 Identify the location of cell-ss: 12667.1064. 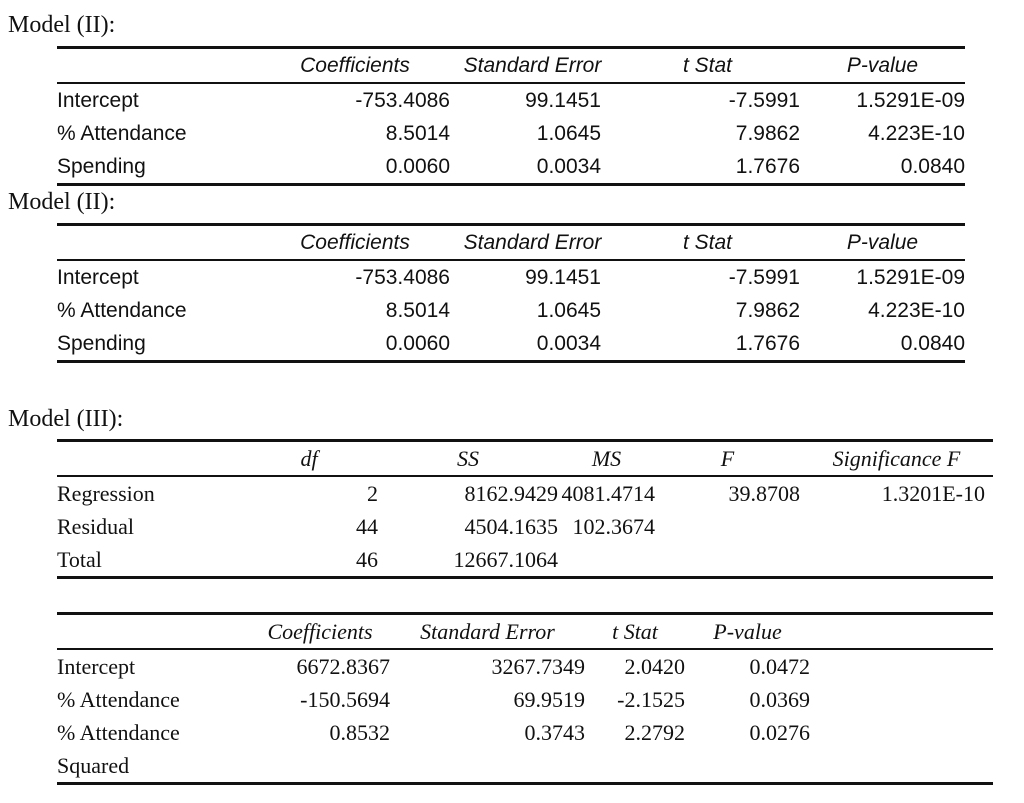
(506, 559).